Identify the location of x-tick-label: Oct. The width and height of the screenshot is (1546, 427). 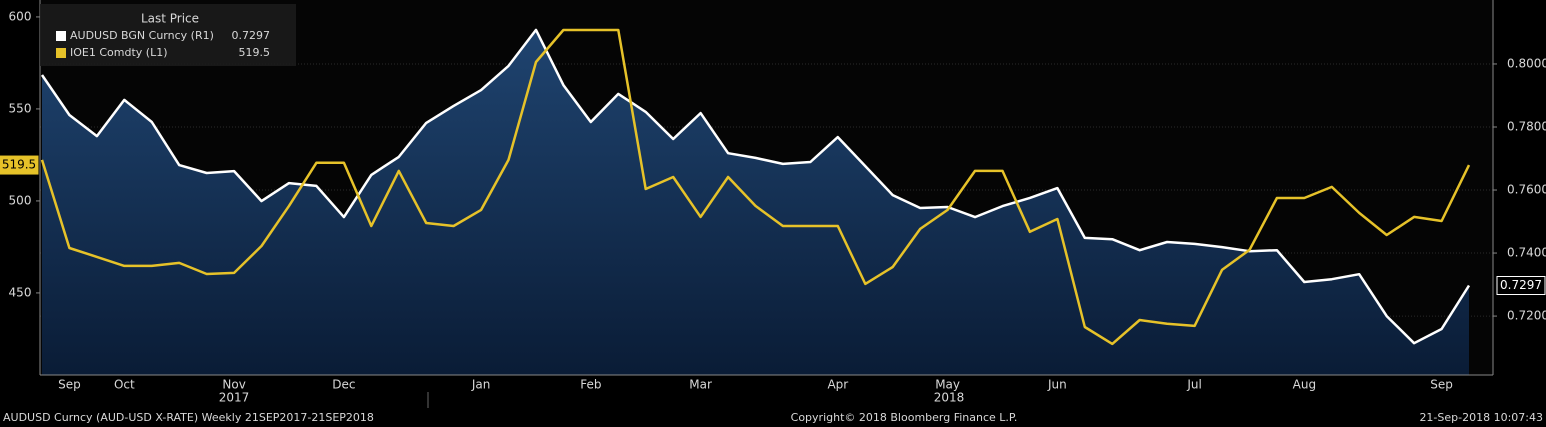
(124, 385).